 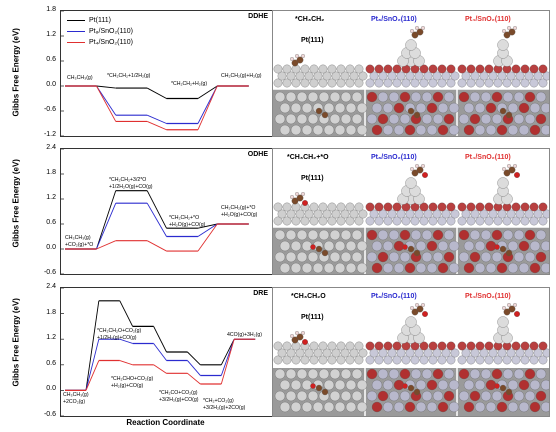 What do you see at coordinates (126, 313) in the screenshot?
I see `connector-line` at bounding box center [126, 313].